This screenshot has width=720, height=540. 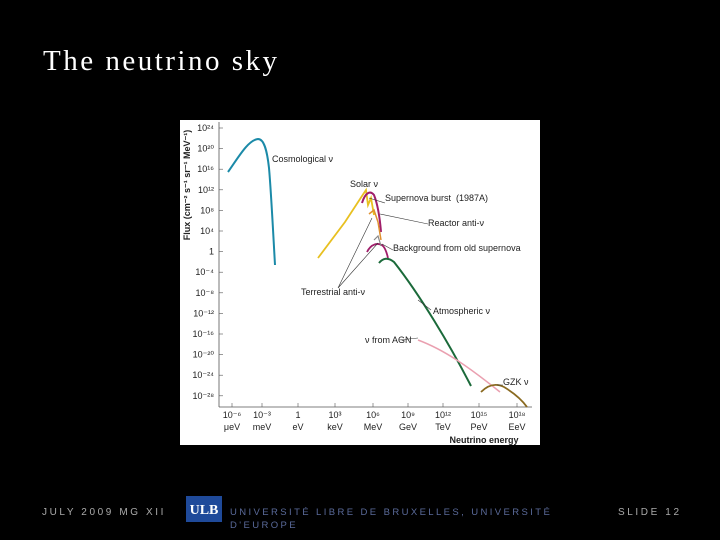 I want to click on y-tick-label: 10²⁰, so click(x=205, y=149).